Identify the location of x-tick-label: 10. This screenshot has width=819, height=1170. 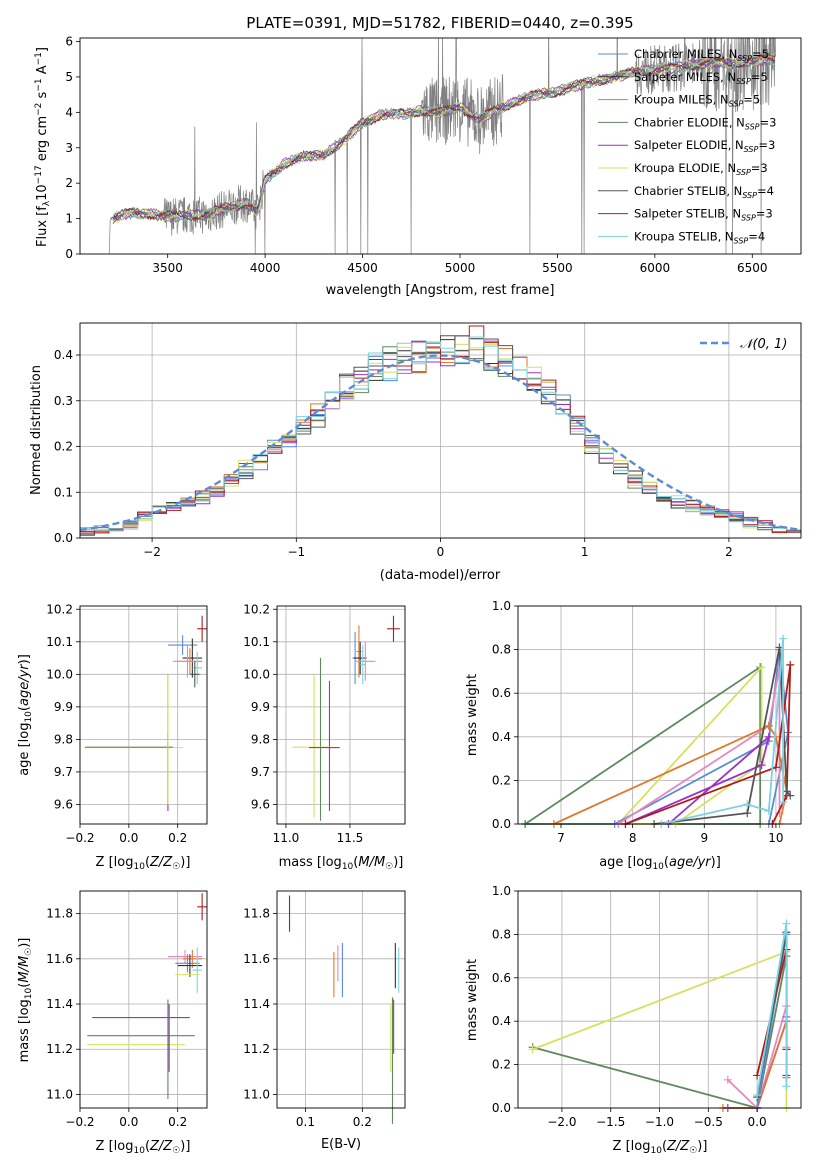
(775, 838).